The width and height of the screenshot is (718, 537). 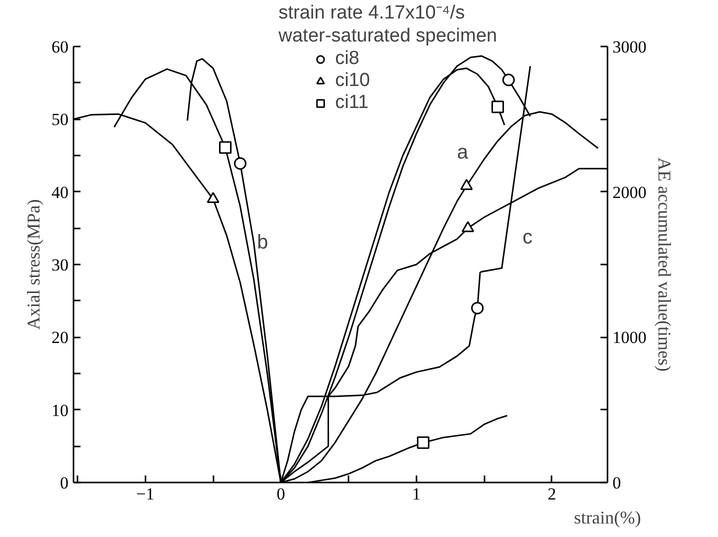 What do you see at coordinates (388, 36) in the screenshot?
I see `chart-subtitle: water-saturated specimen` at bounding box center [388, 36].